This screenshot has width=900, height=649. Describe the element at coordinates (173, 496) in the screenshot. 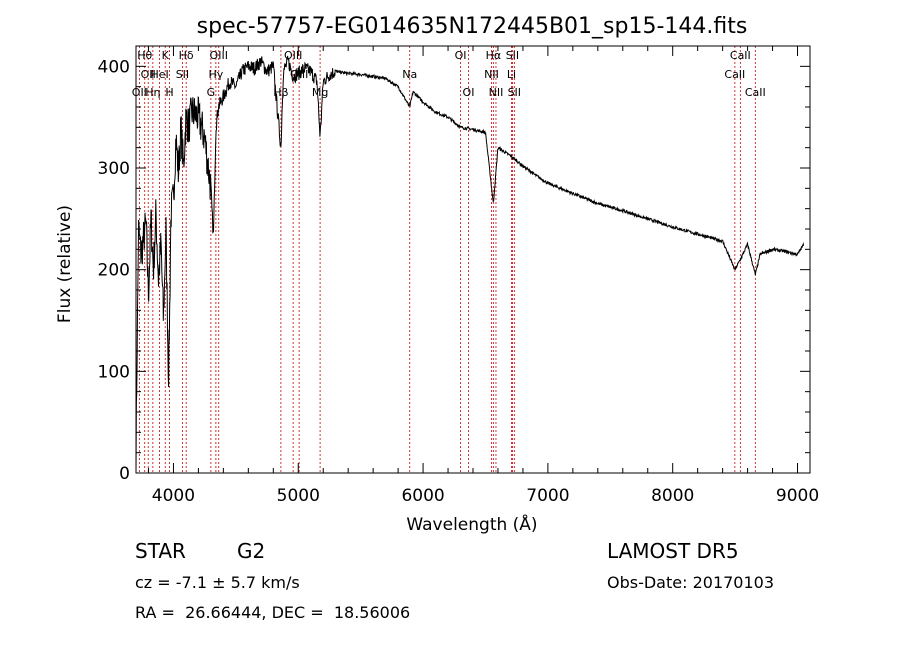

I see `x-tick-label: 4000` at that location.